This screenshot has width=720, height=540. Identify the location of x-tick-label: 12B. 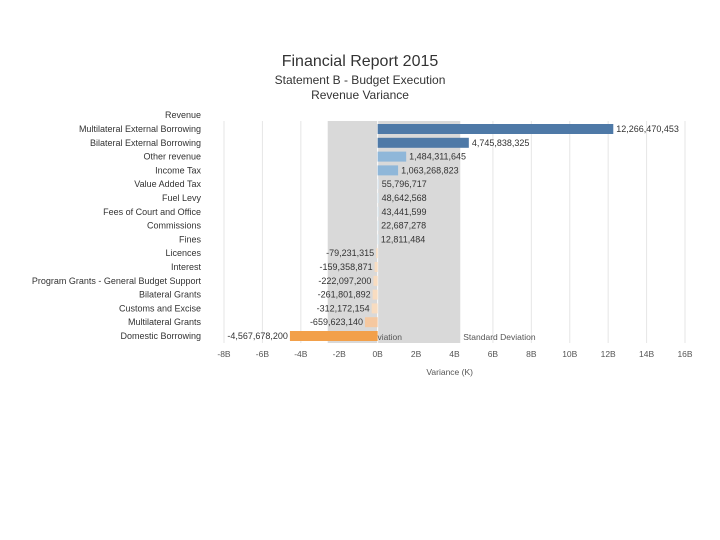
(608, 354).